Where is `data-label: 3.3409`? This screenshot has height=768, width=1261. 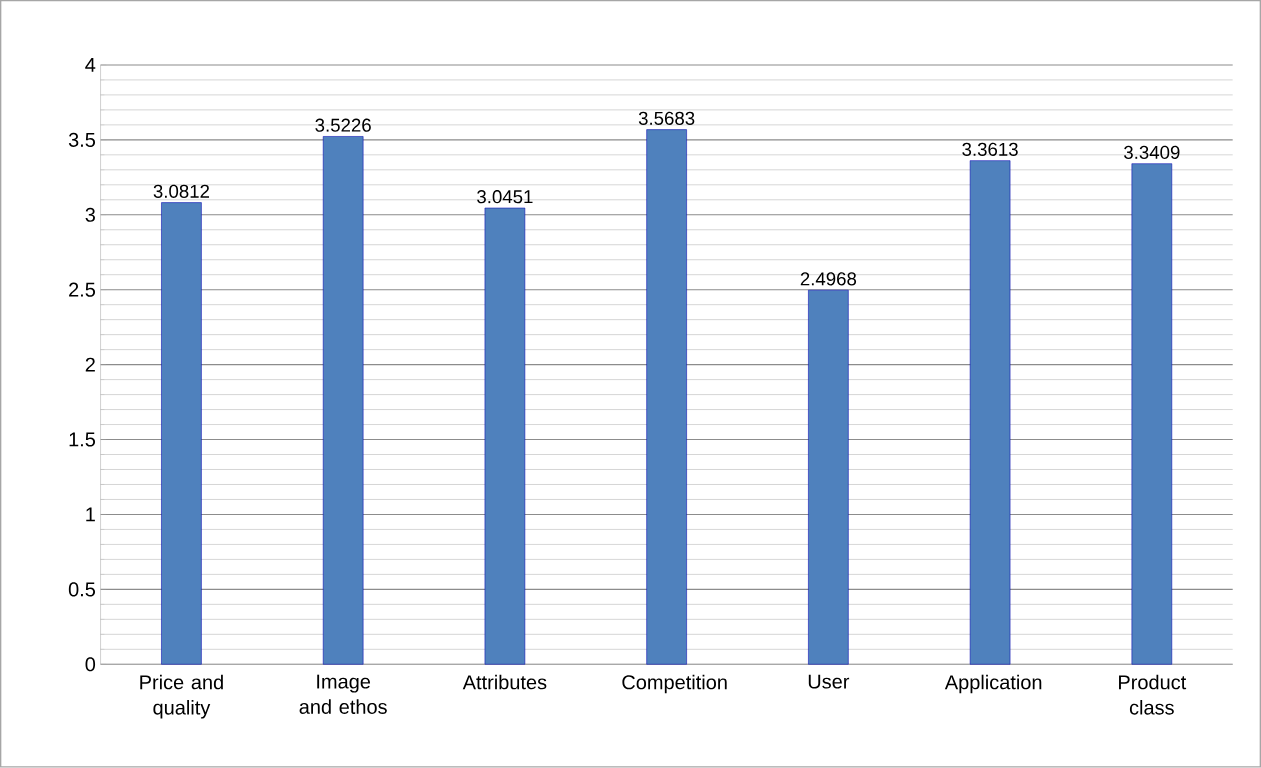 data-label: 3.3409 is located at coordinates (1152, 153).